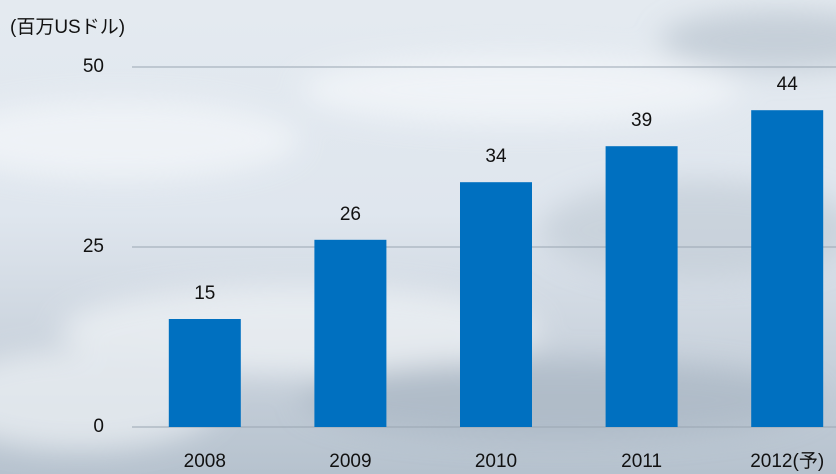  What do you see at coordinates (67, 27) in the screenshot?
I see `axis-unit-title: (百万USドル)` at bounding box center [67, 27].